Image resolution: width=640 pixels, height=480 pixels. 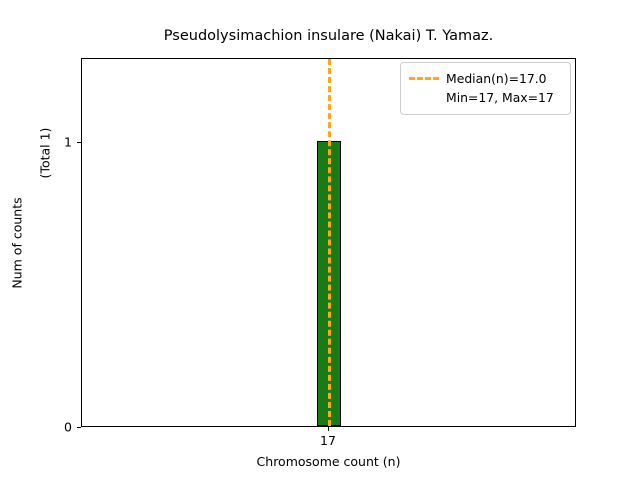 What do you see at coordinates (17, 242) in the screenshot?
I see `y-axis-label: Num of counts` at bounding box center [17, 242].